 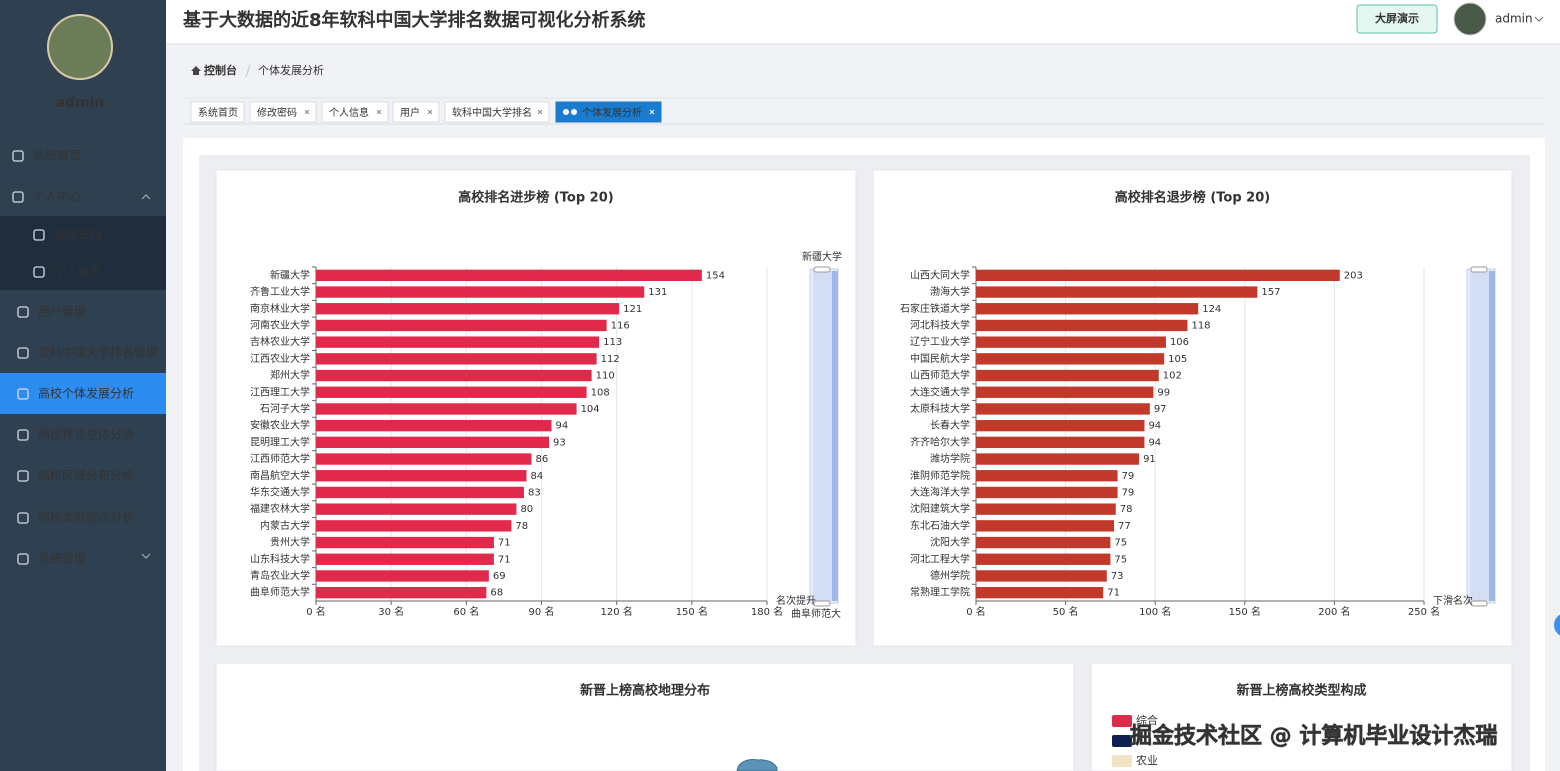 What do you see at coordinates (410, 112) in the screenshot?
I see `tab-label: 用户` at bounding box center [410, 112].